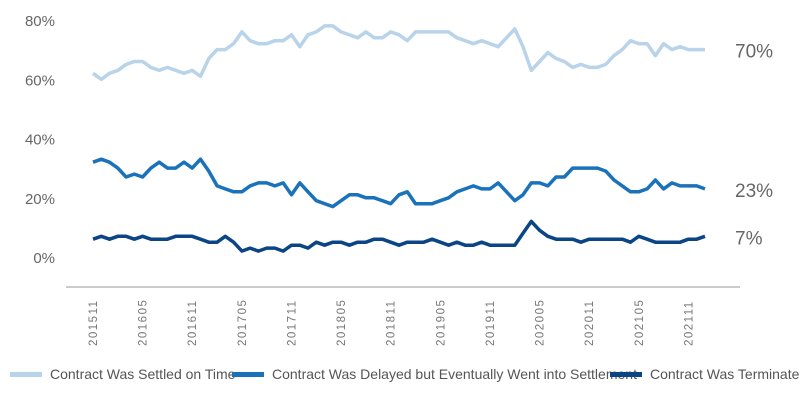 The width and height of the screenshot is (800, 400). What do you see at coordinates (342, 322) in the screenshot?
I see `x-tick-label: 201805` at bounding box center [342, 322].